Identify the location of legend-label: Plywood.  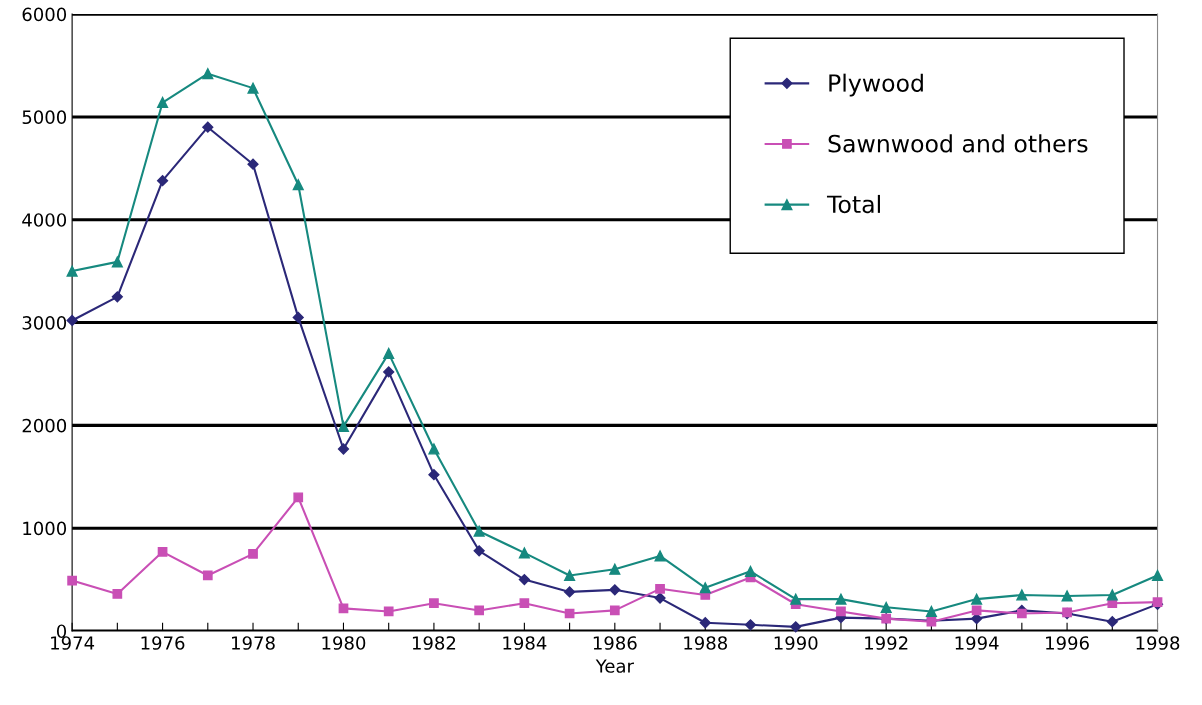
(876, 85).